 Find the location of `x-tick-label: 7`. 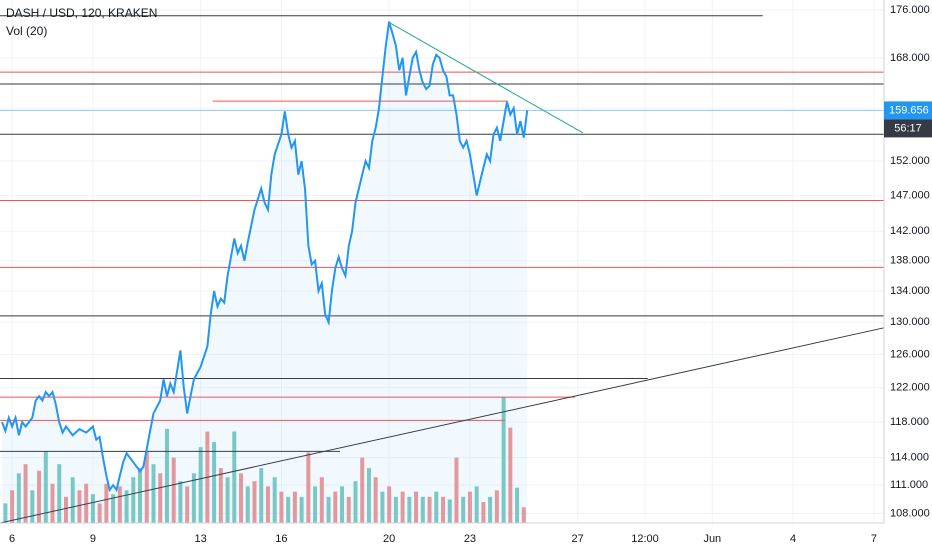

x-tick-label: 7 is located at coordinates (874, 539).